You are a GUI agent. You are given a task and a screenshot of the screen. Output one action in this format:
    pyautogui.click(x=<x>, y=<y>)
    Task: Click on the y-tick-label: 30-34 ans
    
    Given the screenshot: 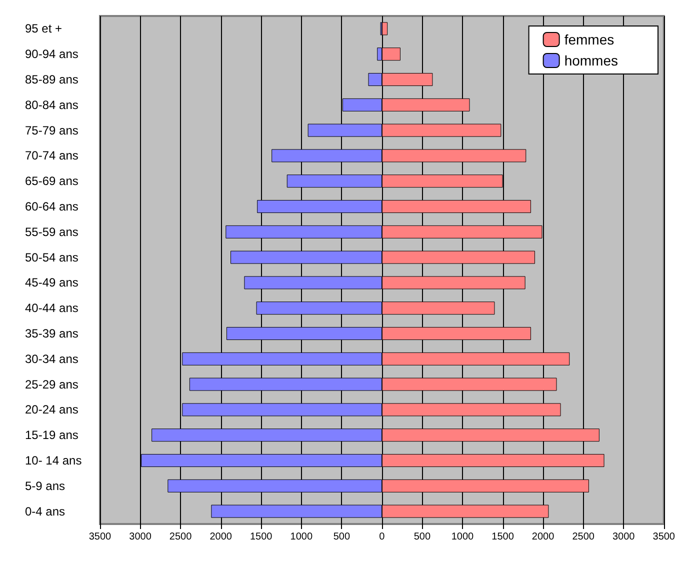 What is the action you would take?
    pyautogui.click(x=51, y=359)
    